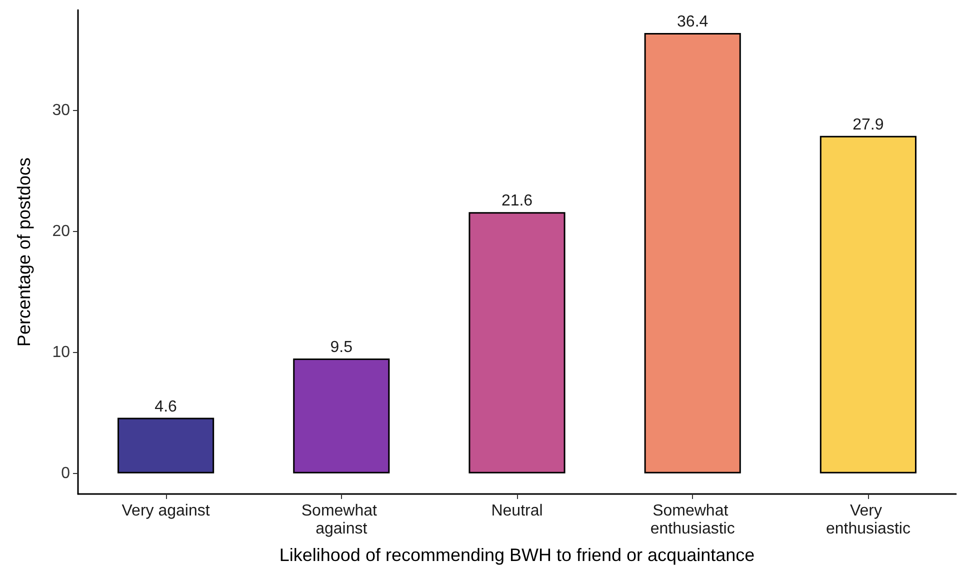 This screenshot has width=966, height=571. I want to click on data-label: 27.9, so click(868, 125).